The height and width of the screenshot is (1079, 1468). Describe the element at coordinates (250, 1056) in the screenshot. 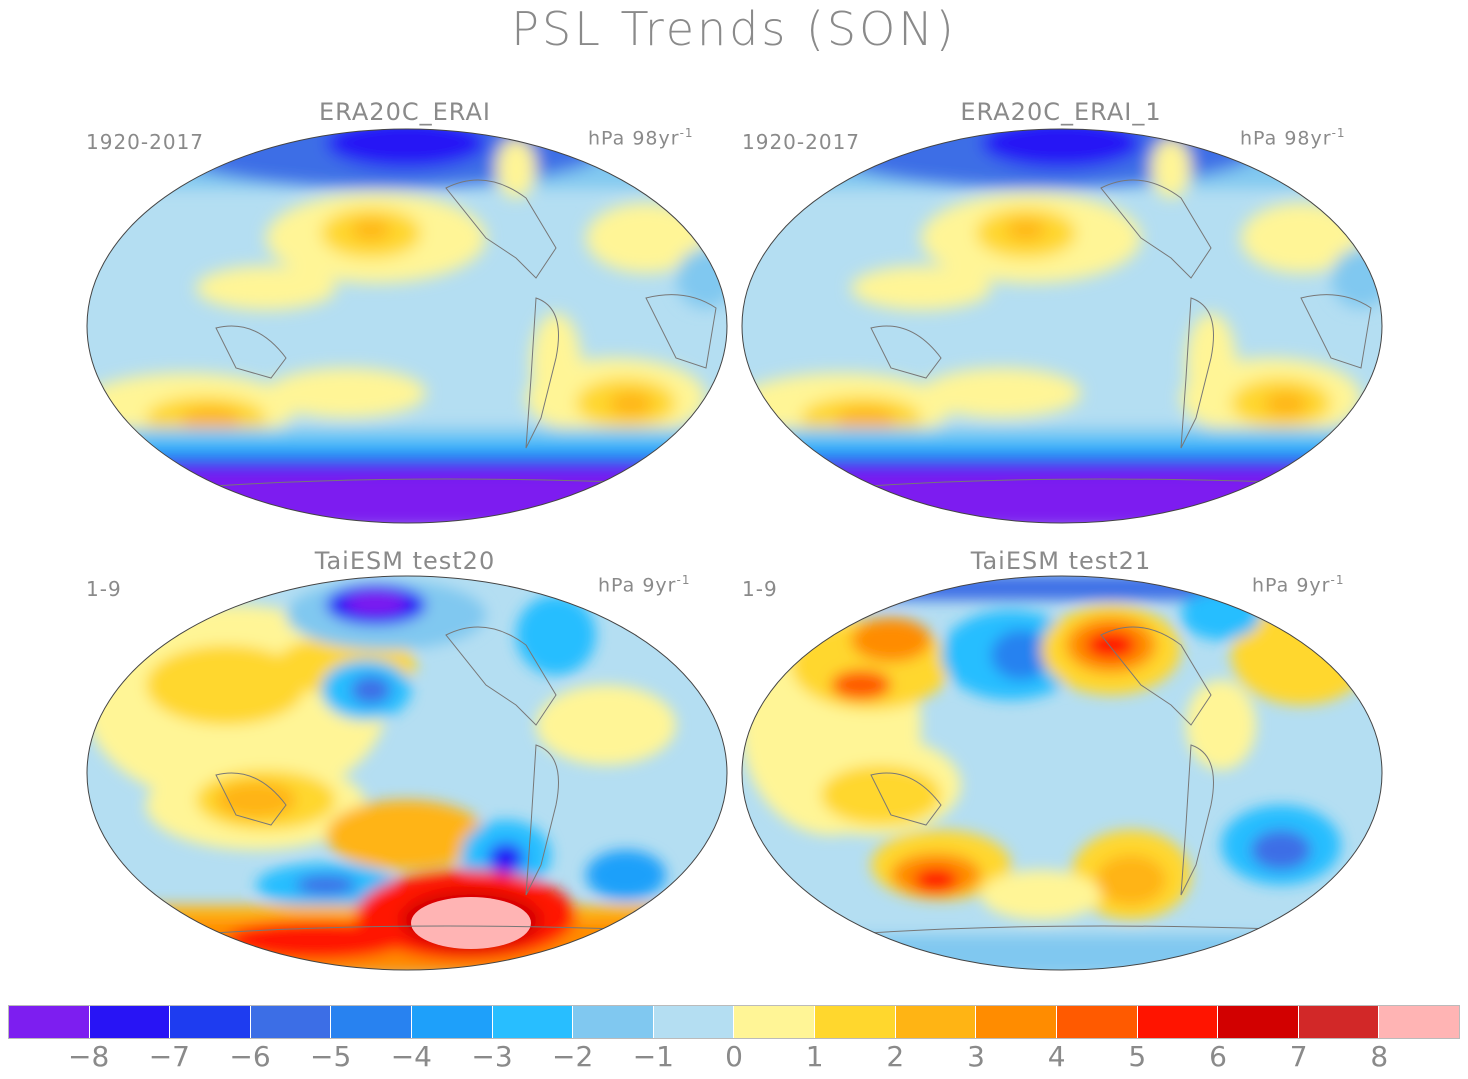

I see `colorbar-tick-label: −6` at that location.